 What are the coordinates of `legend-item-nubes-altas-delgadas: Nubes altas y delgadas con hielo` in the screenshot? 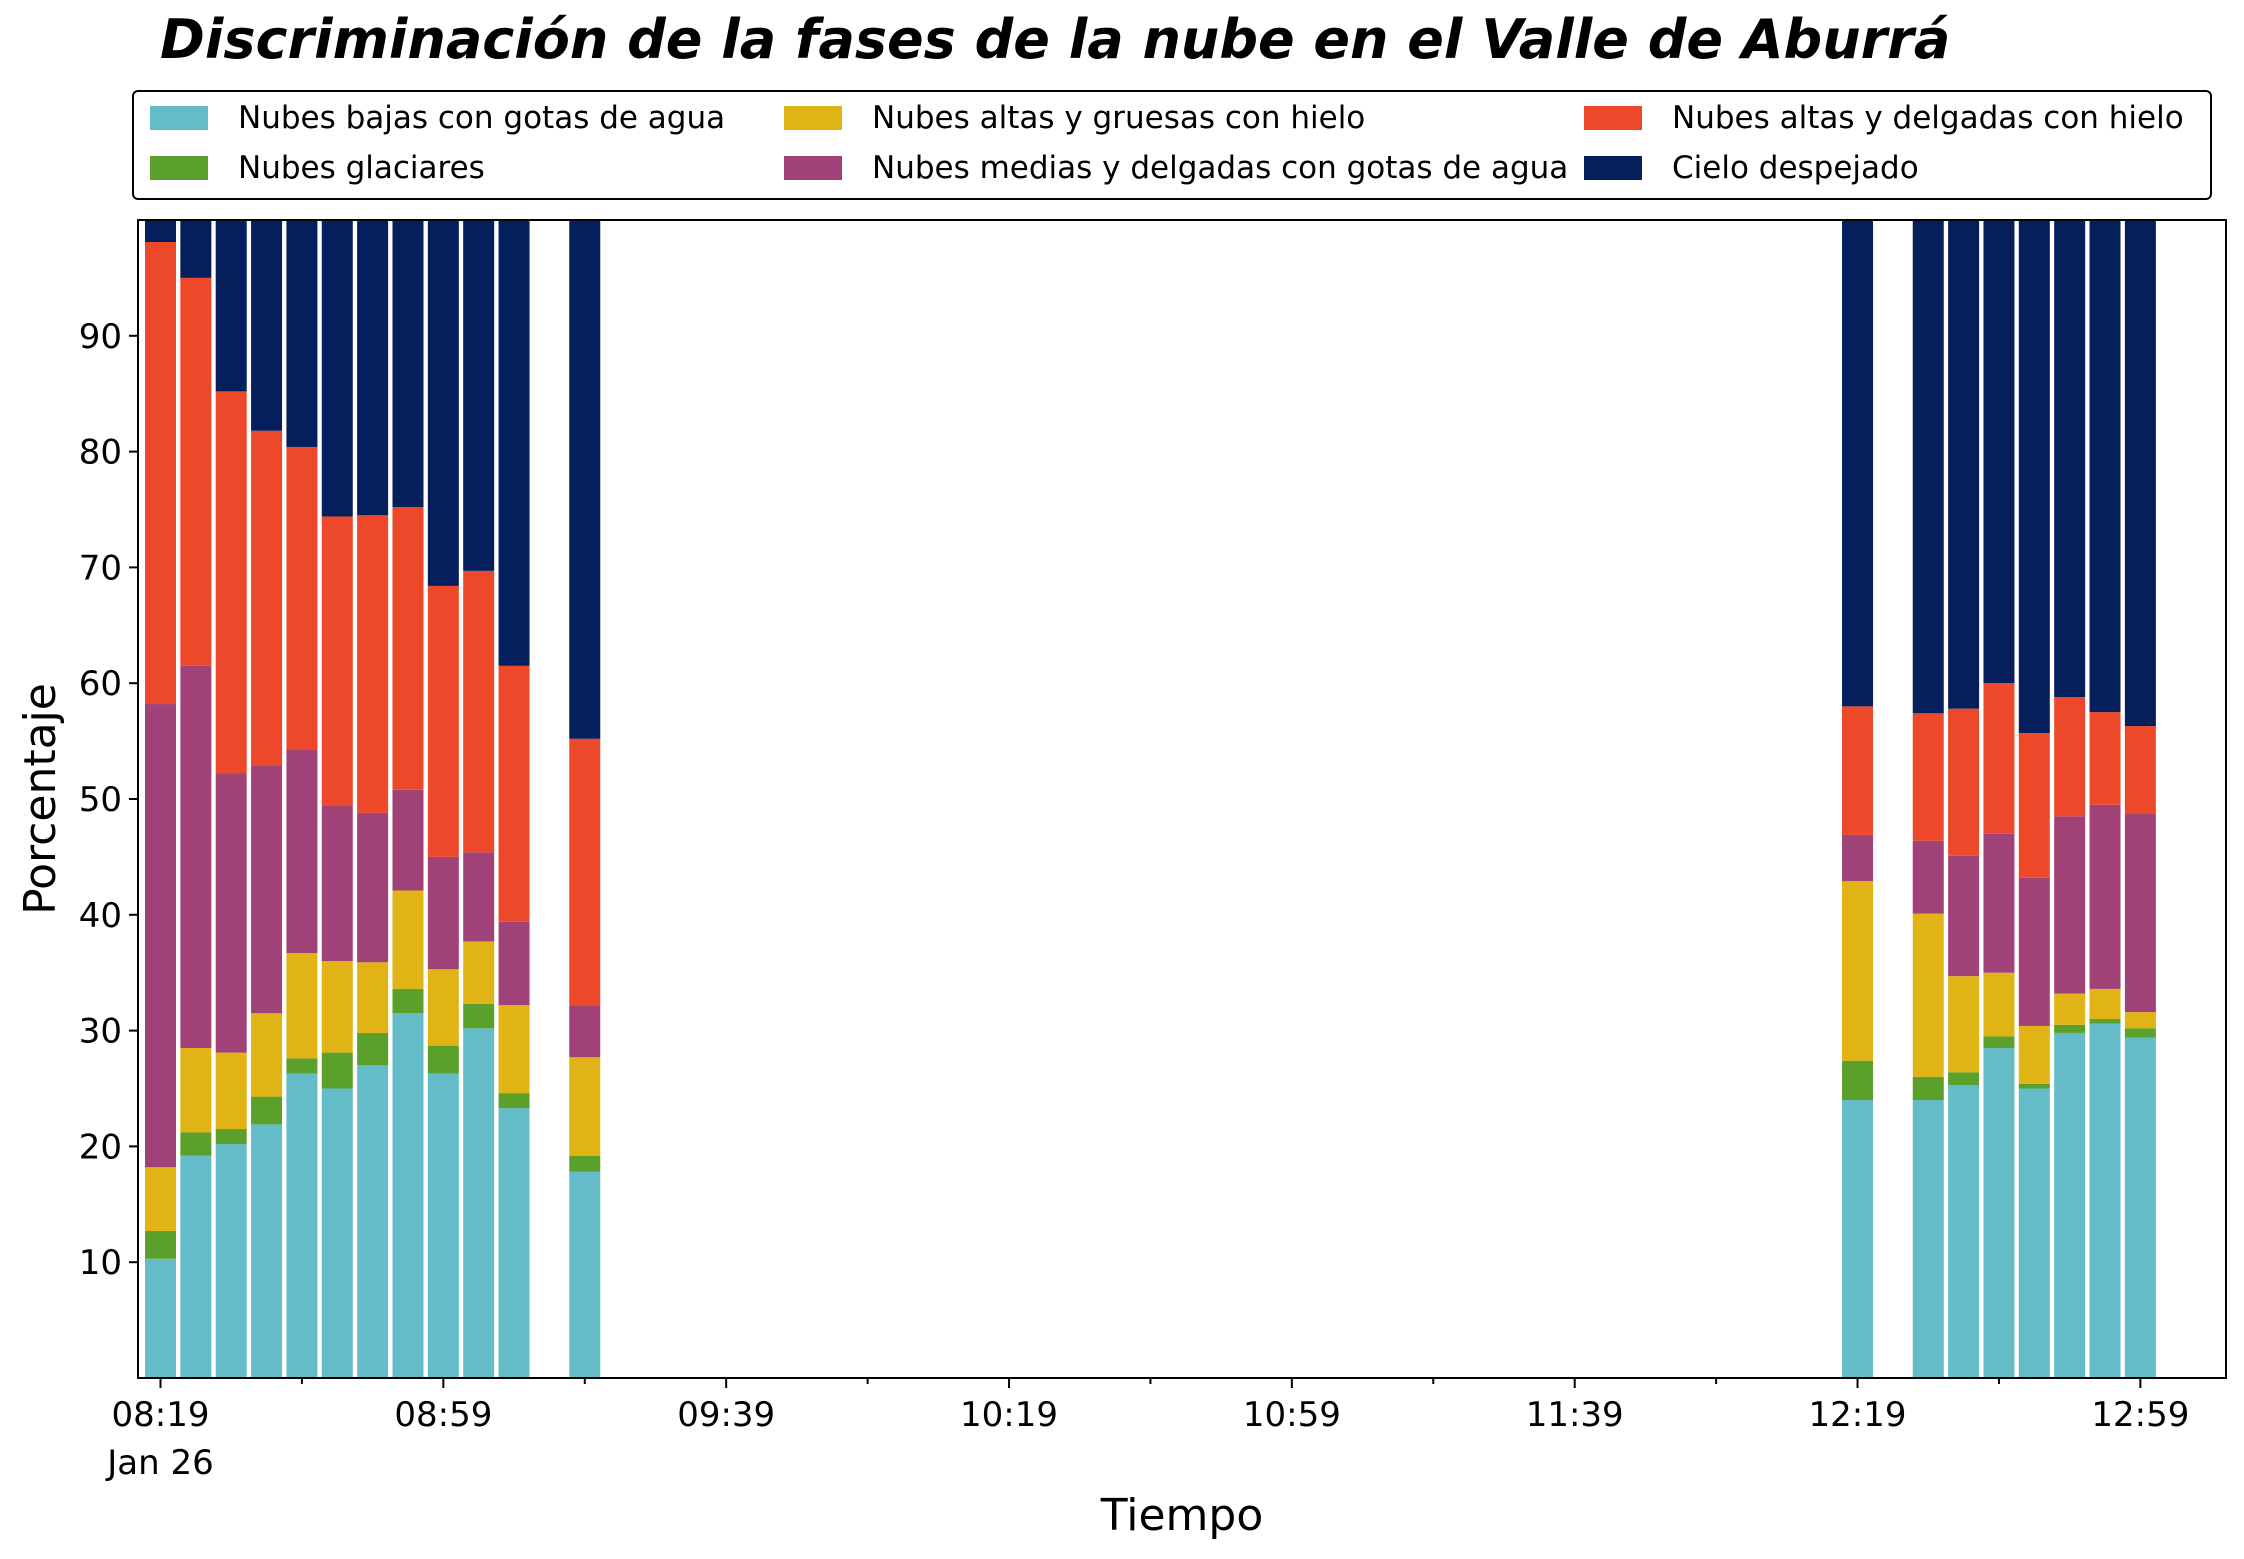 It's located at (1884, 118).